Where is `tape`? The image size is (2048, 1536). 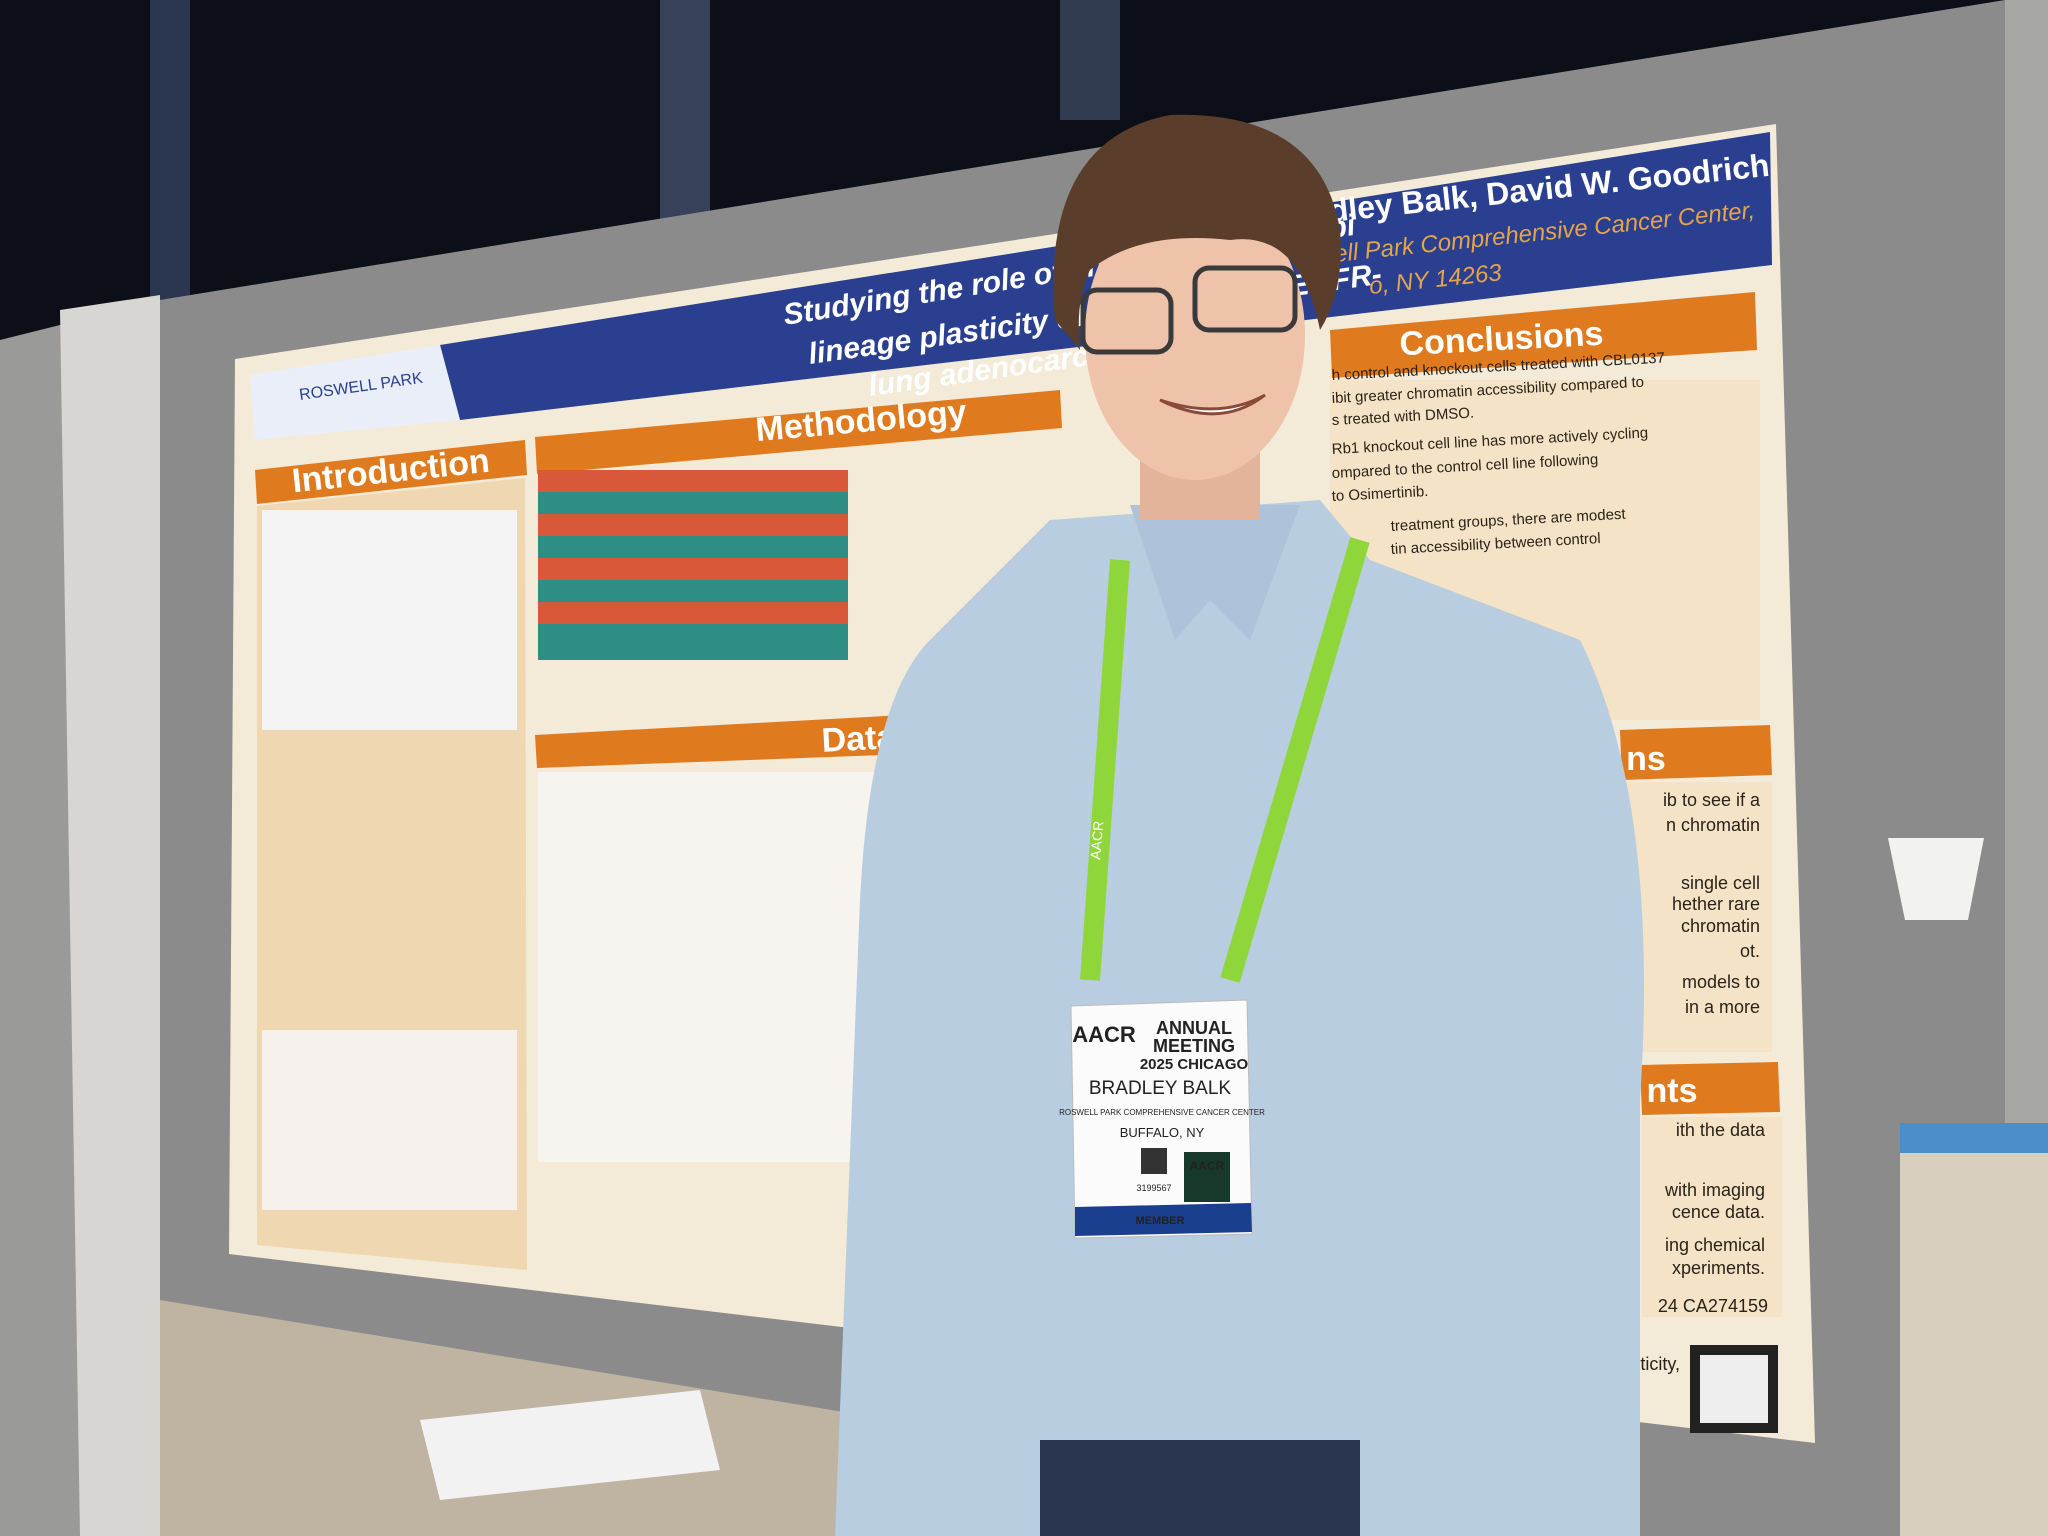
tape is located at coordinates (1974, 1138).